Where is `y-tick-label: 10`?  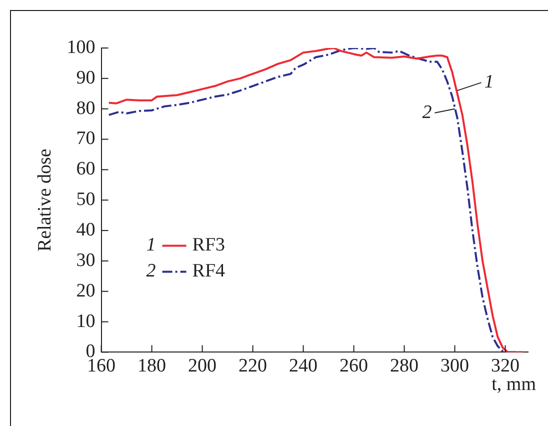
y-tick-label: 10 is located at coordinates (86, 321).